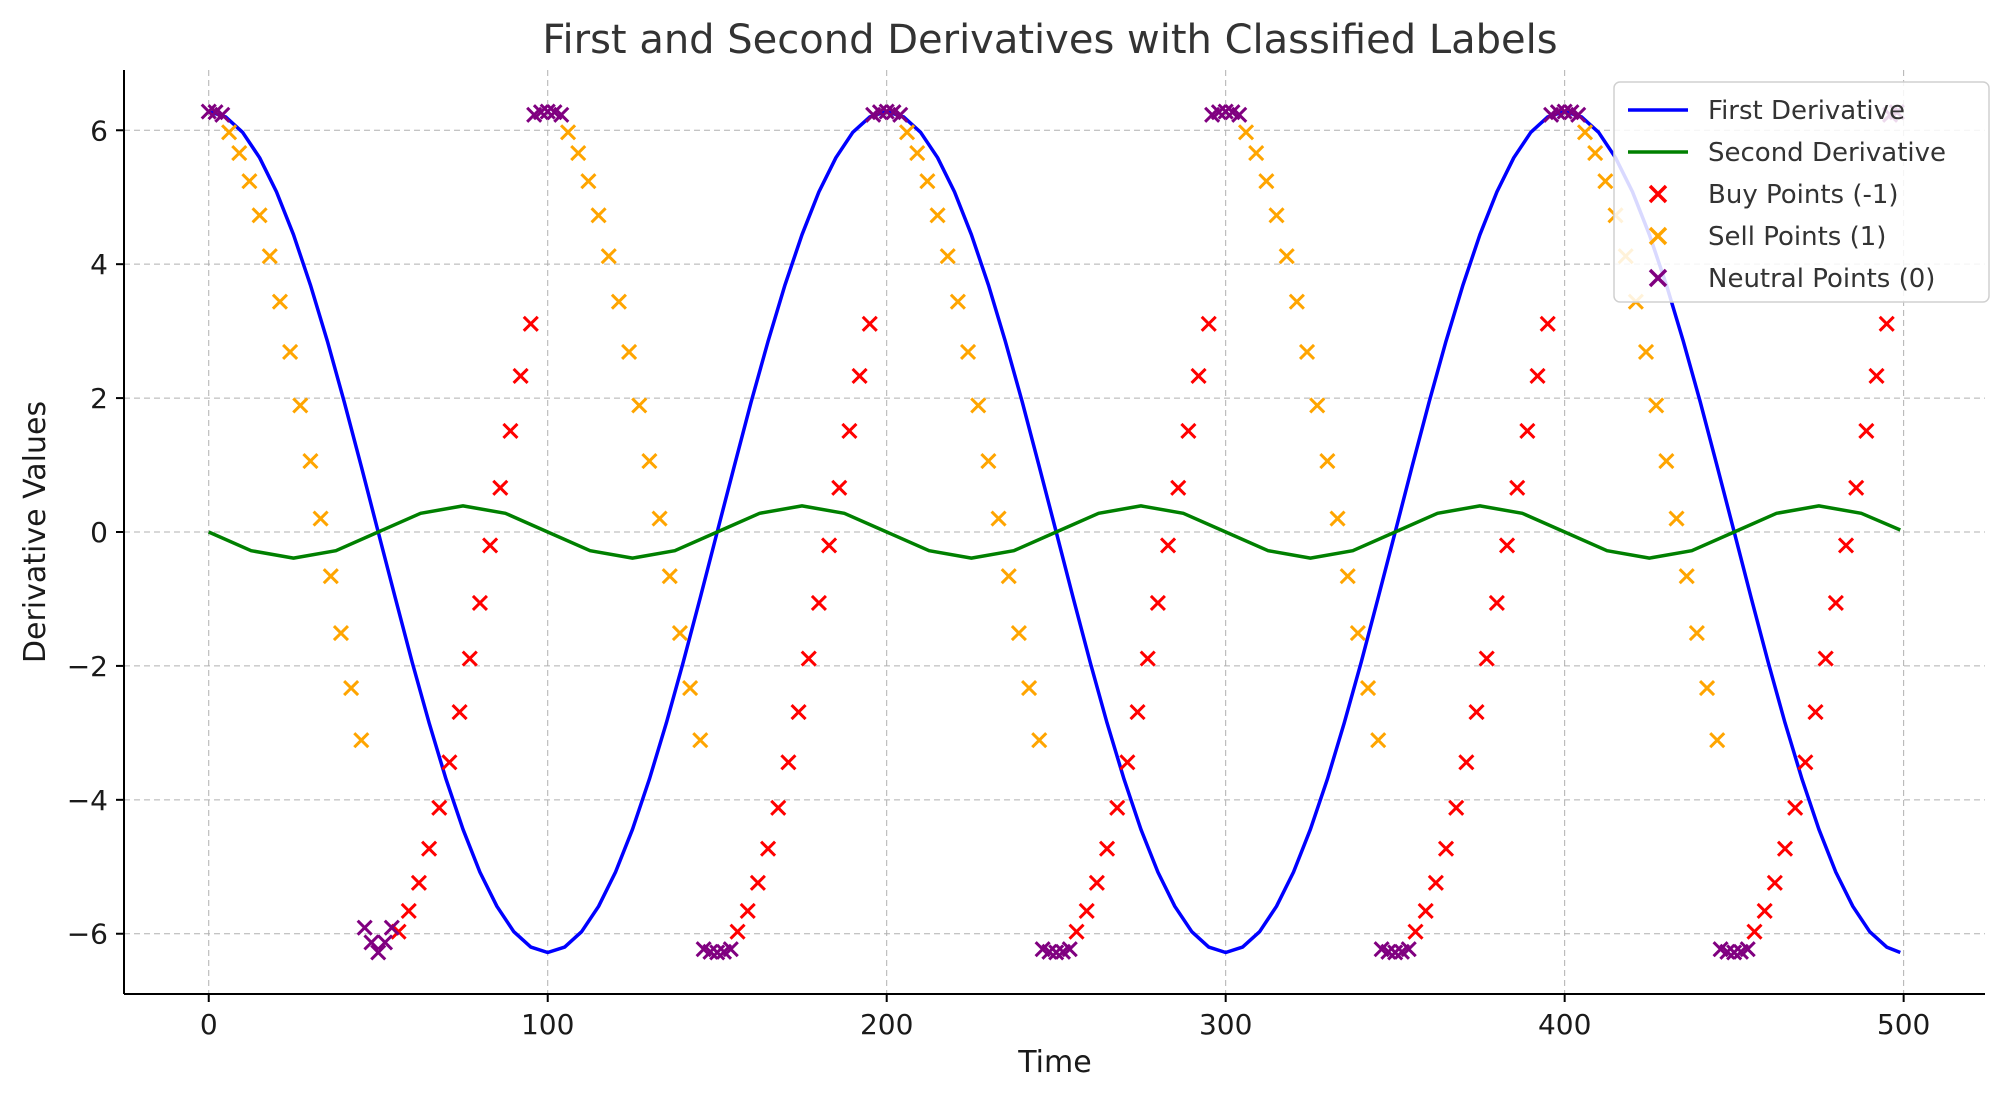  What do you see at coordinates (1803, 195) in the screenshot?
I see `legend-label-buy-points-1: Buy Points (-1)` at bounding box center [1803, 195].